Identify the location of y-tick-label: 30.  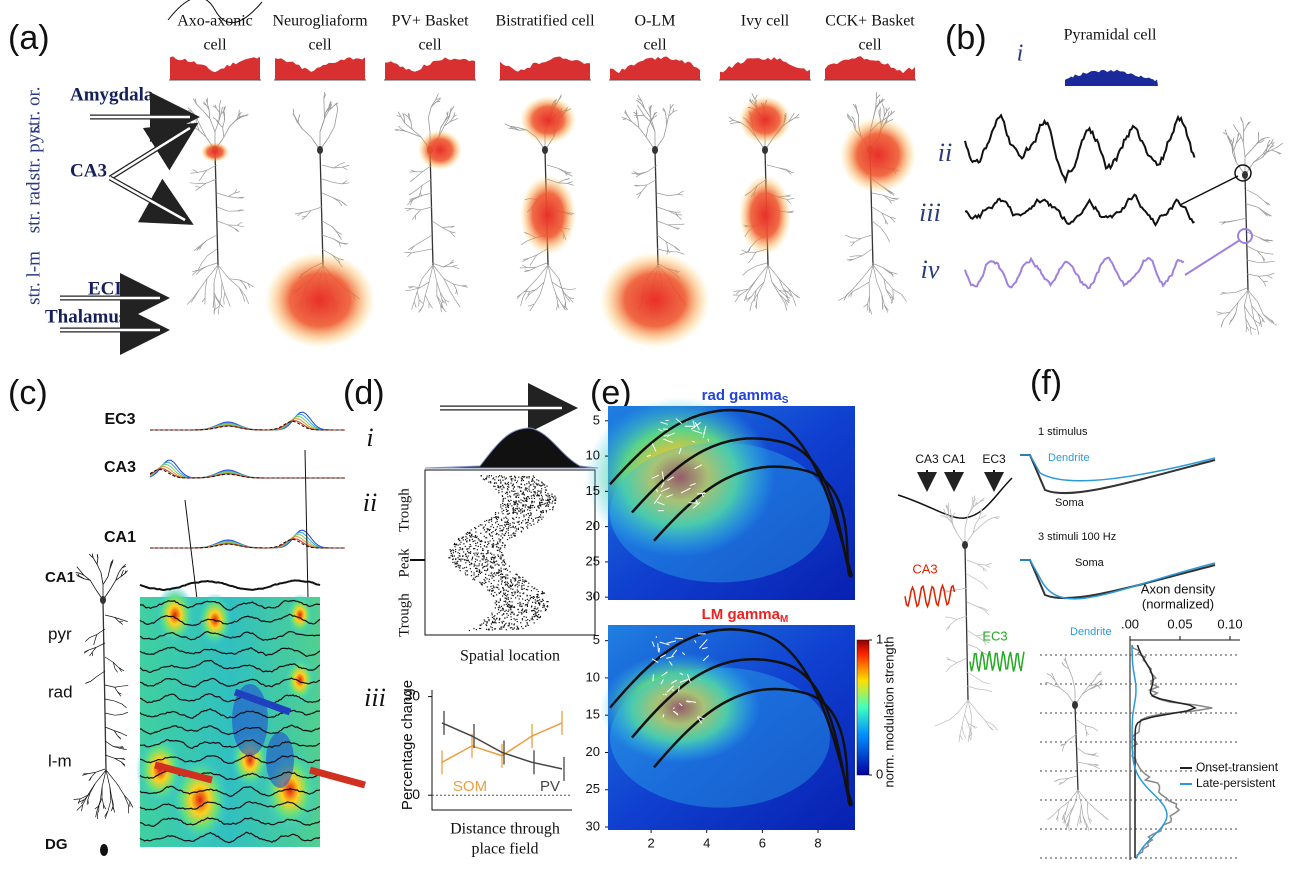
(593, 825).